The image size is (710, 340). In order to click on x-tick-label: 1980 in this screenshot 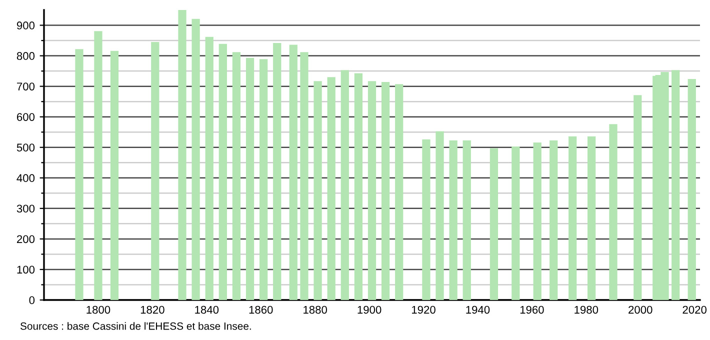, I will do `click(586, 310)`.